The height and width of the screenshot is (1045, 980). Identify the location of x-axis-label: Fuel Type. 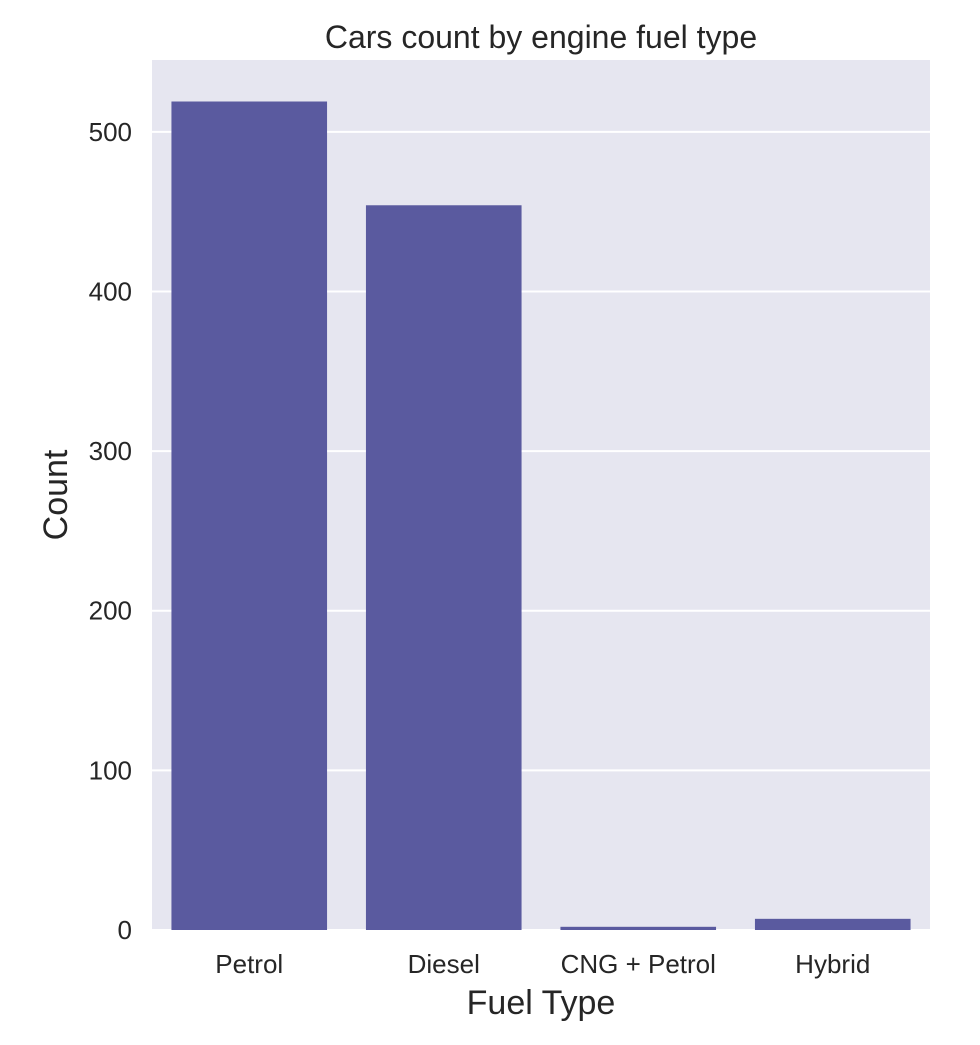
(541, 1003).